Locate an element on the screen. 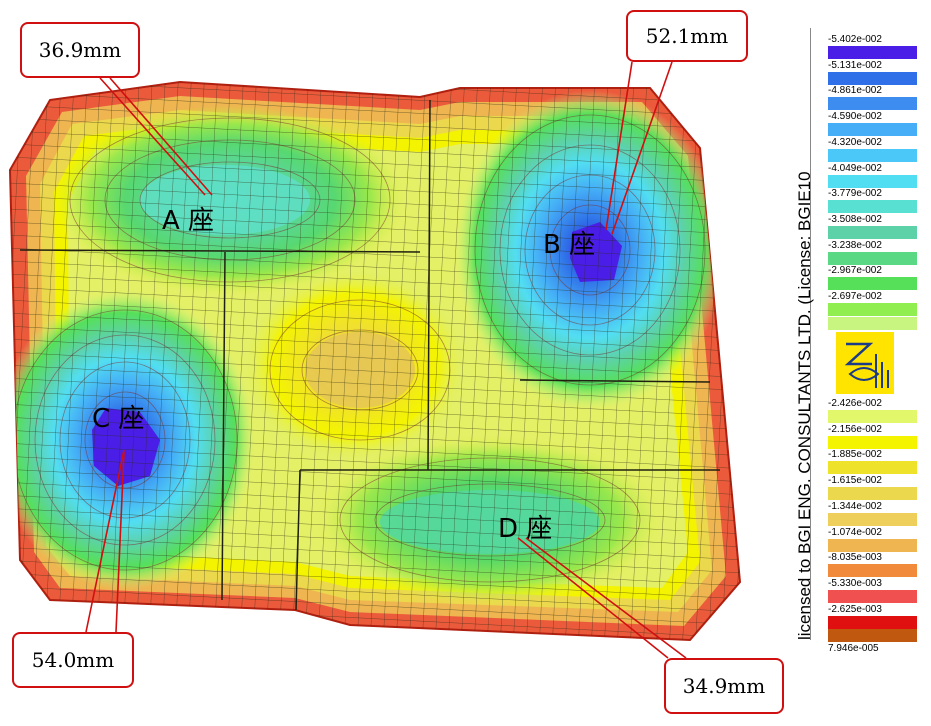  legend-value: -2.625e-003 is located at coordinates (855, 609).